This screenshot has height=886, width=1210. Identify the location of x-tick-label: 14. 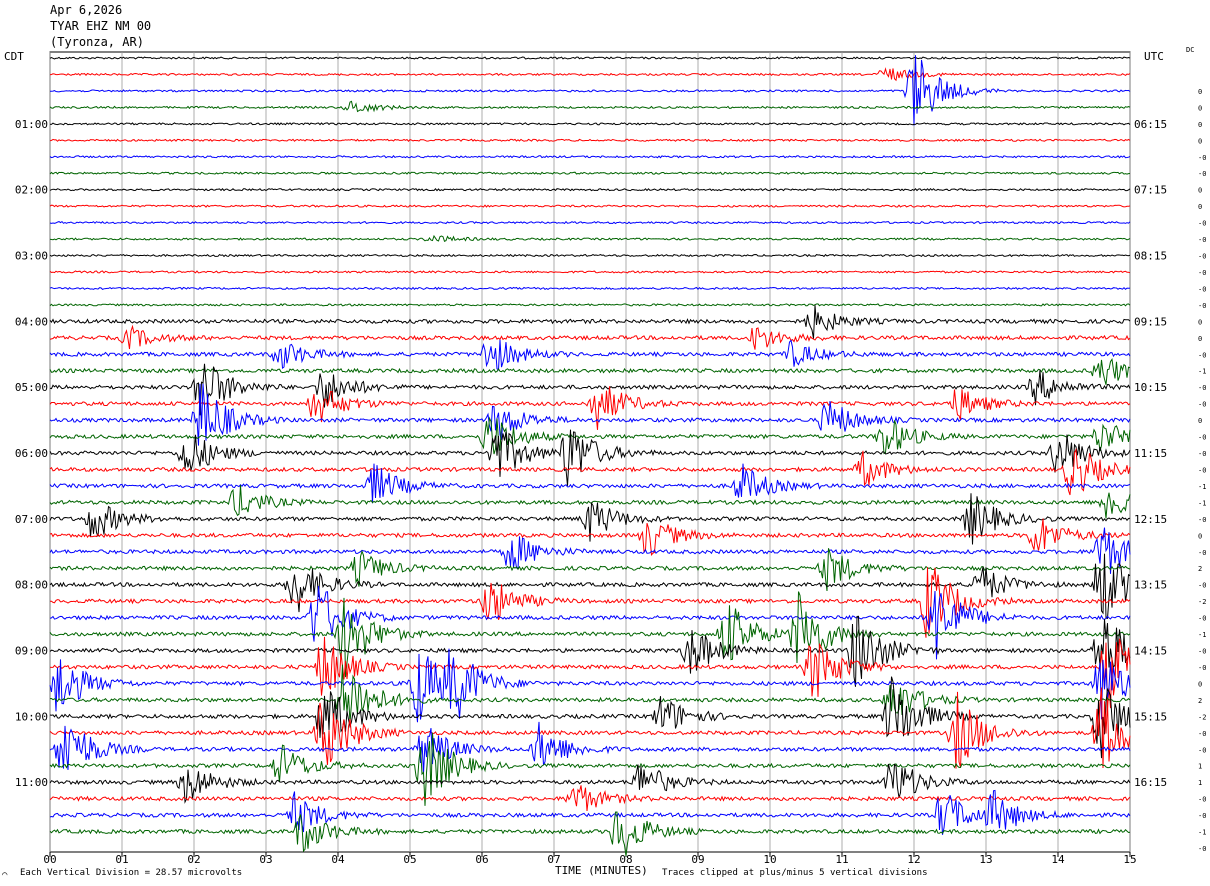
(1058, 859).